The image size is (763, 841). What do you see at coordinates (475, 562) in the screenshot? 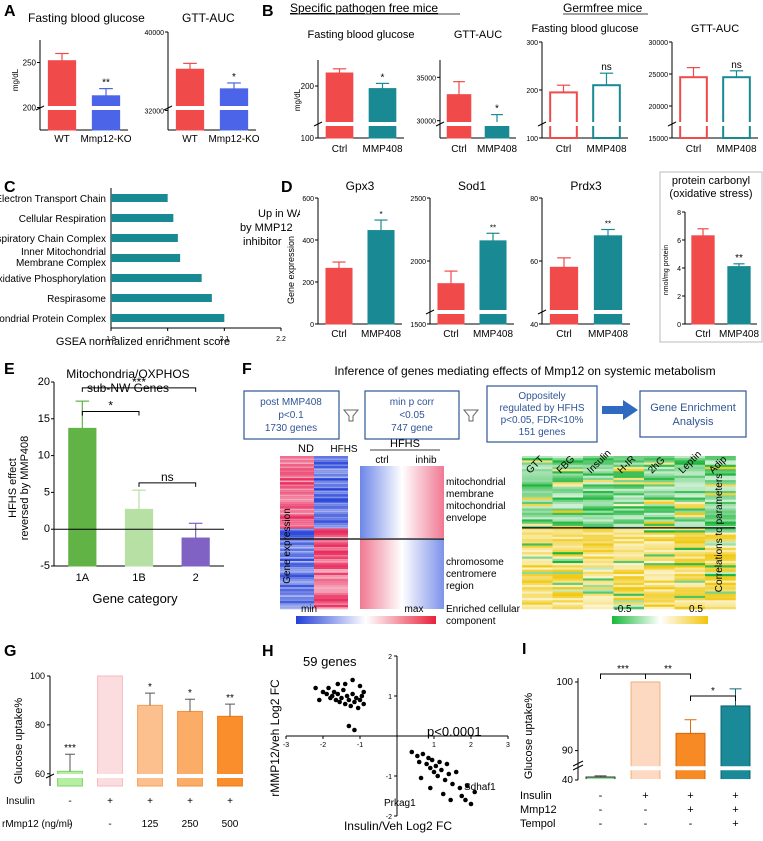
I see `f-enriched-bottom-1: chromosome` at bounding box center [475, 562].